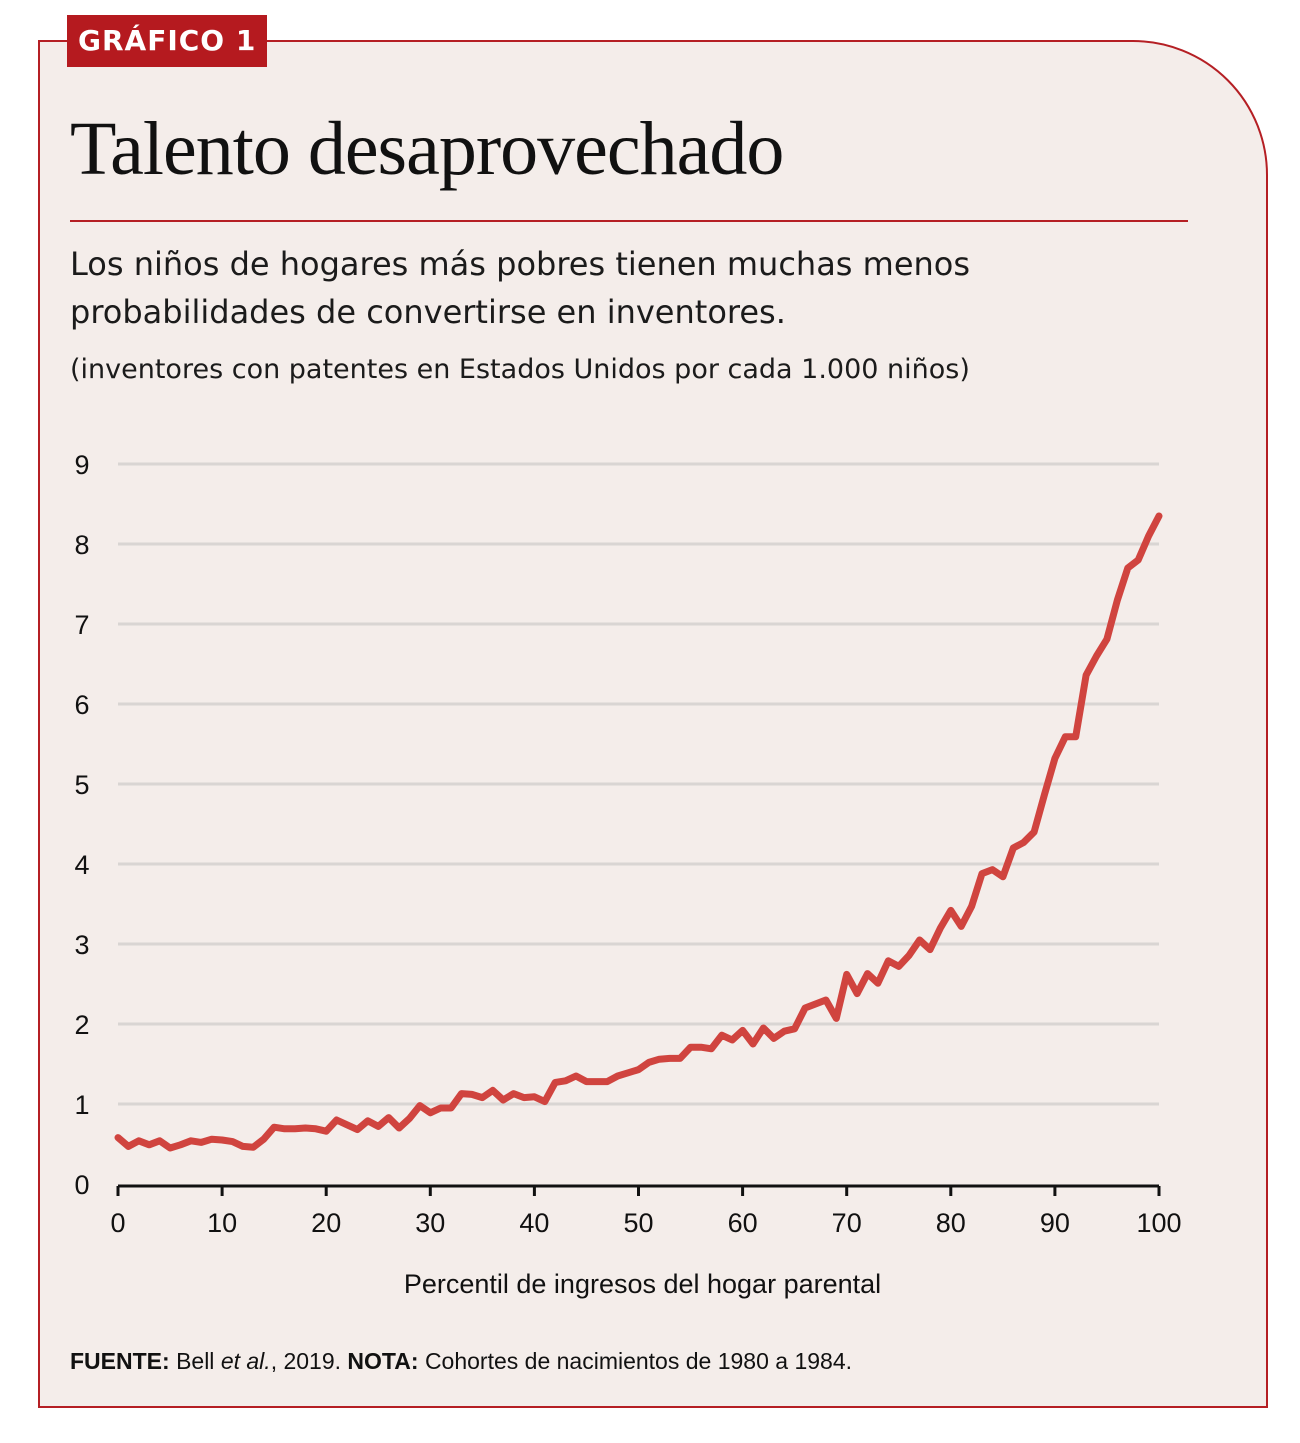 This screenshot has width=1300, height=1443. I want to click on note-text: Cohortes de nacimientos de 1980 a 1984., so click(638, 1361).